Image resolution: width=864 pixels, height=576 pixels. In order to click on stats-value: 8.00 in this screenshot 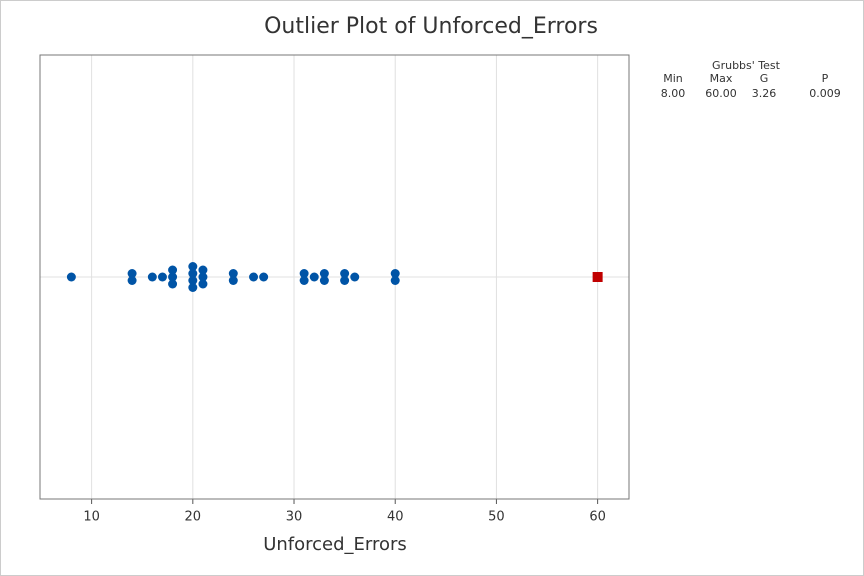, I will do `click(673, 93)`.